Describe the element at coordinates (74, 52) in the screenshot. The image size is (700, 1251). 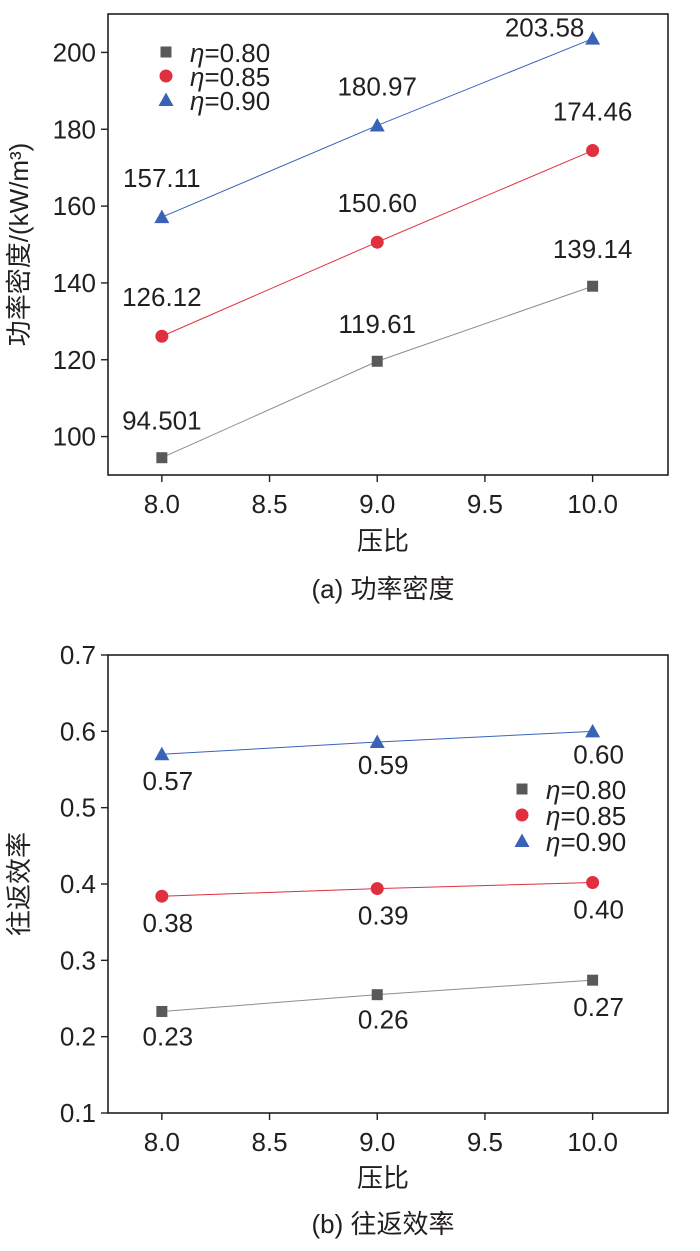
I see `y-tick-label: 200` at that location.